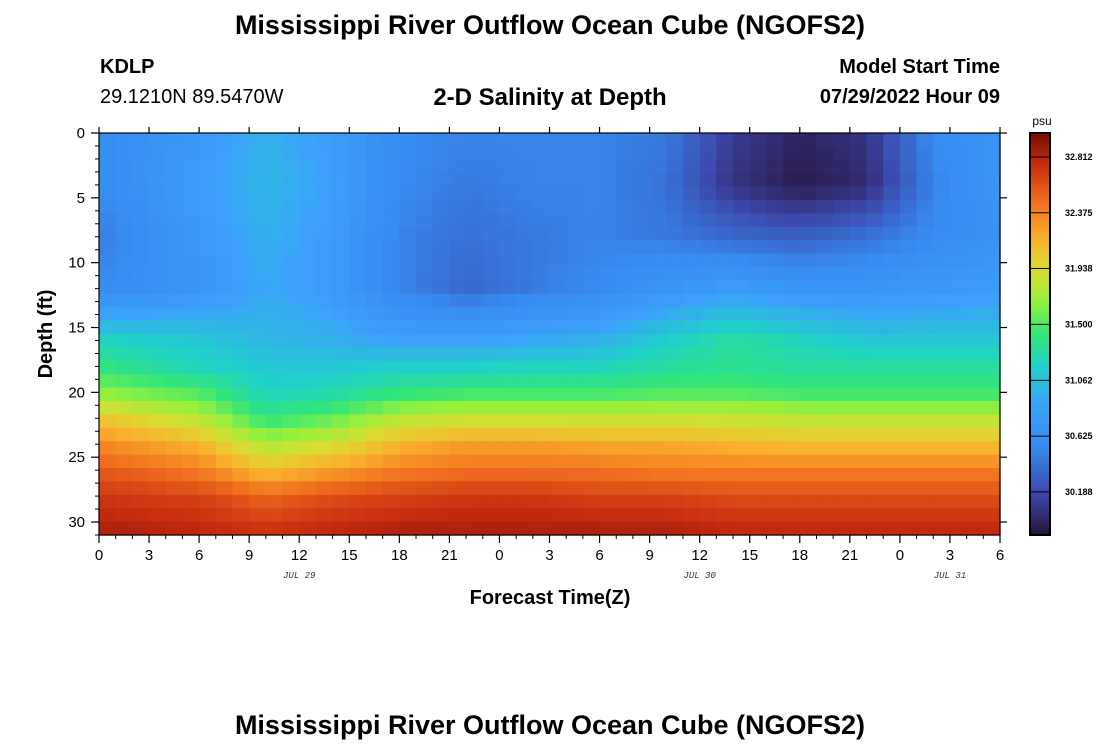  What do you see at coordinates (849, 555) in the screenshot?
I see `x-tick-label: 21` at bounding box center [849, 555].